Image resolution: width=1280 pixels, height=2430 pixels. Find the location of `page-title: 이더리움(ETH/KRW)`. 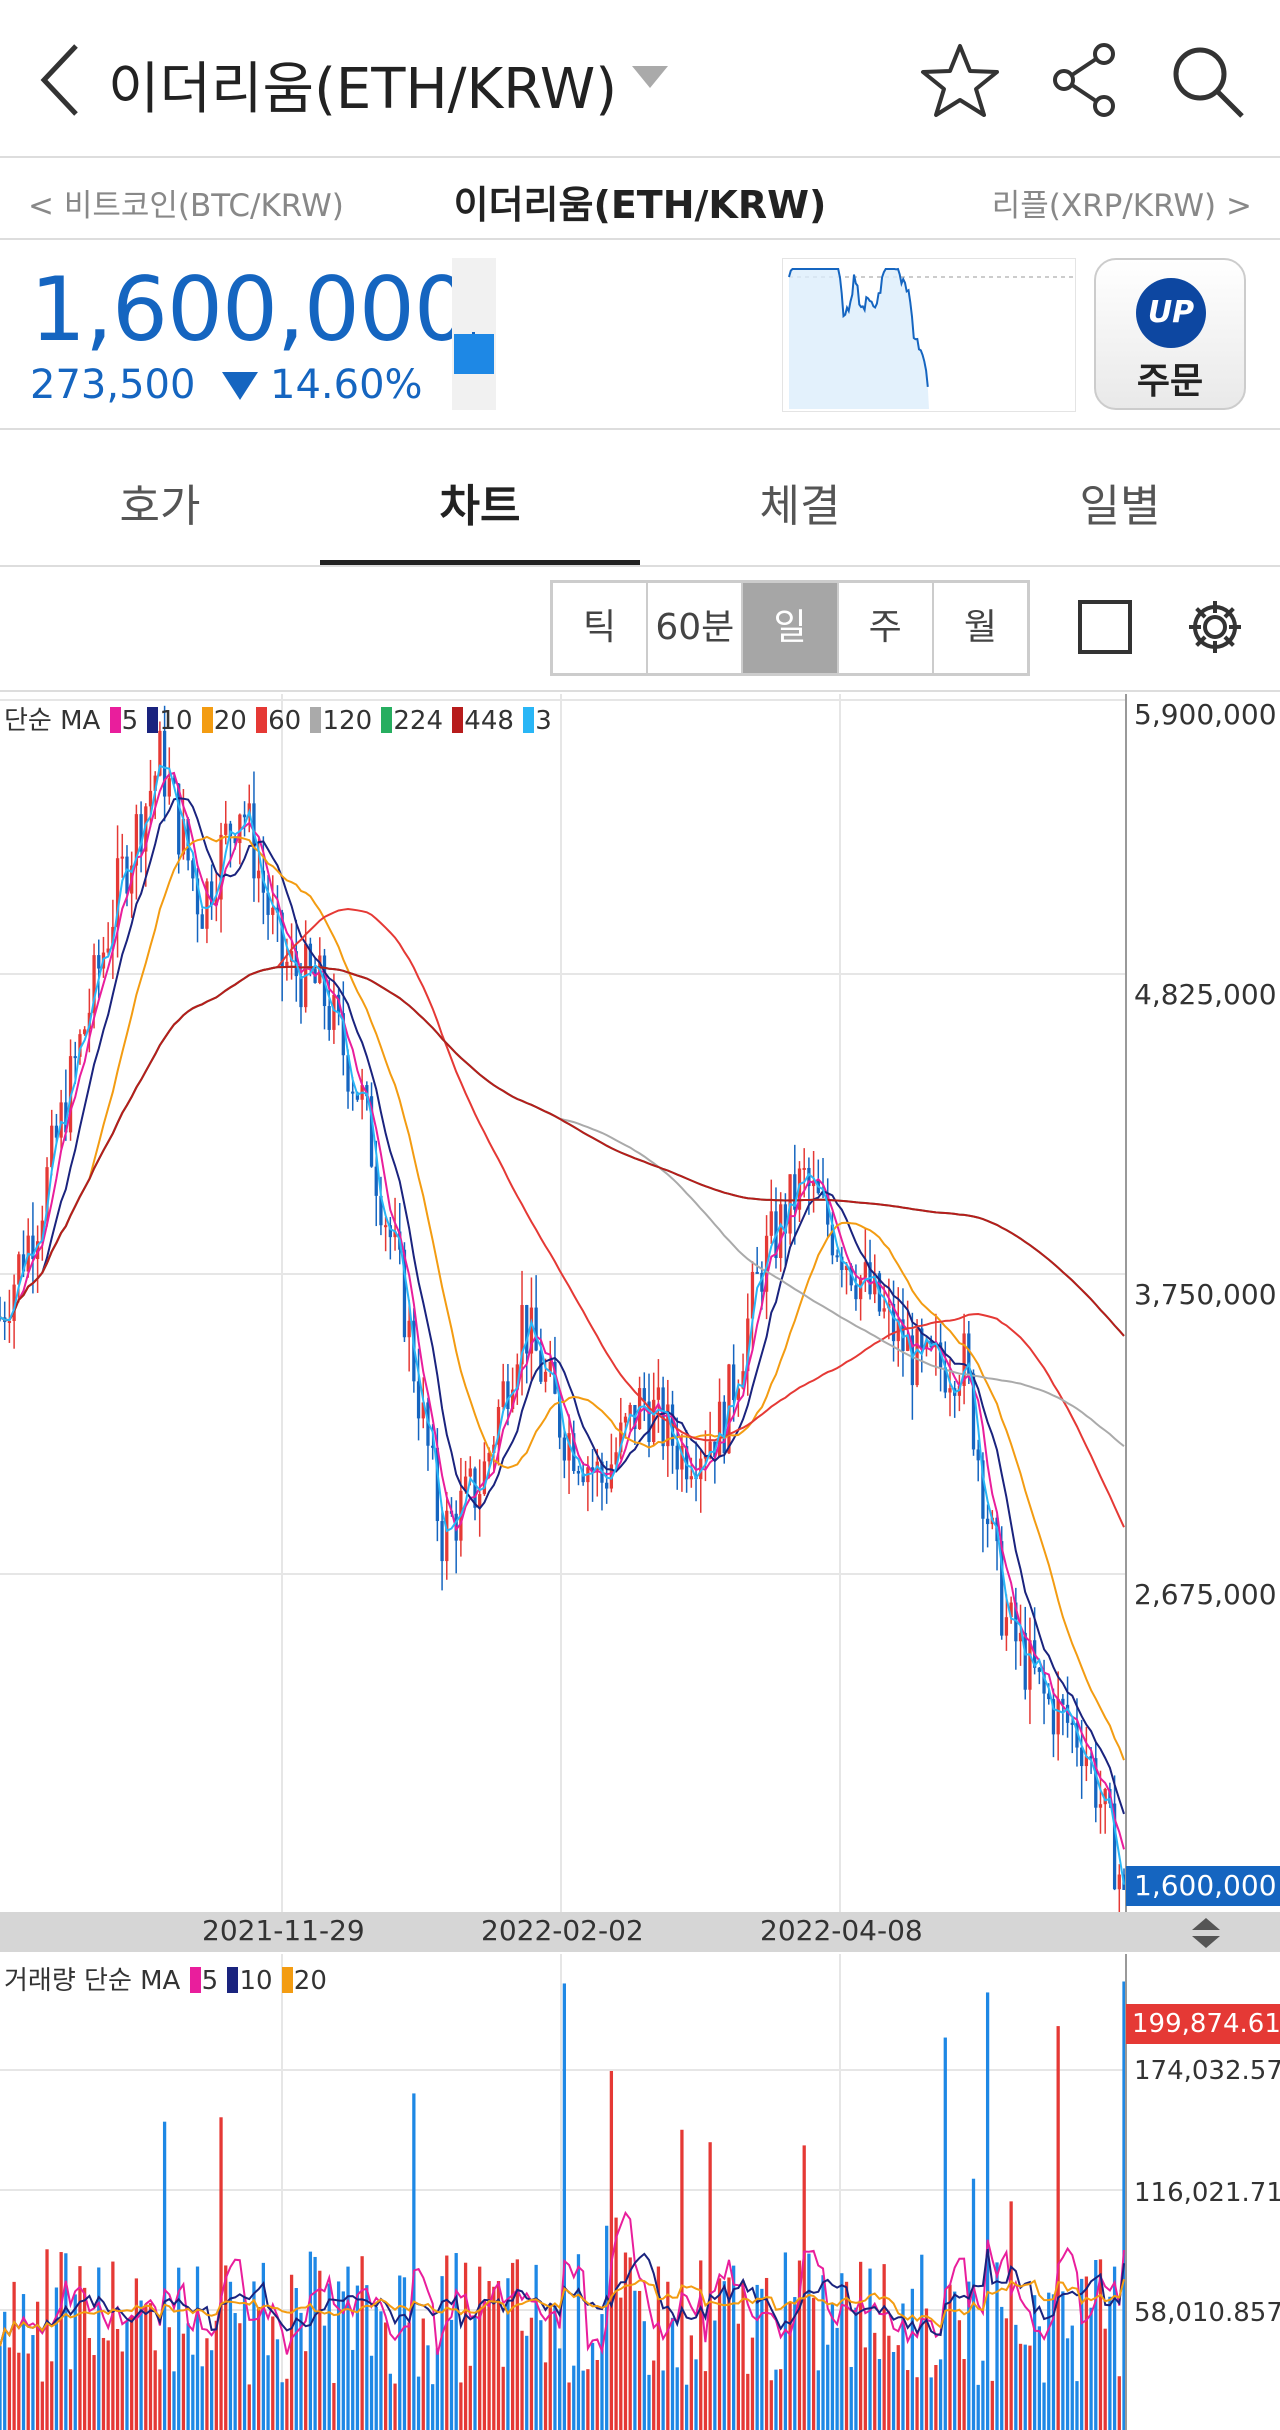

page-title: 이더리움(ETH/KRW) is located at coordinates (363, 89).